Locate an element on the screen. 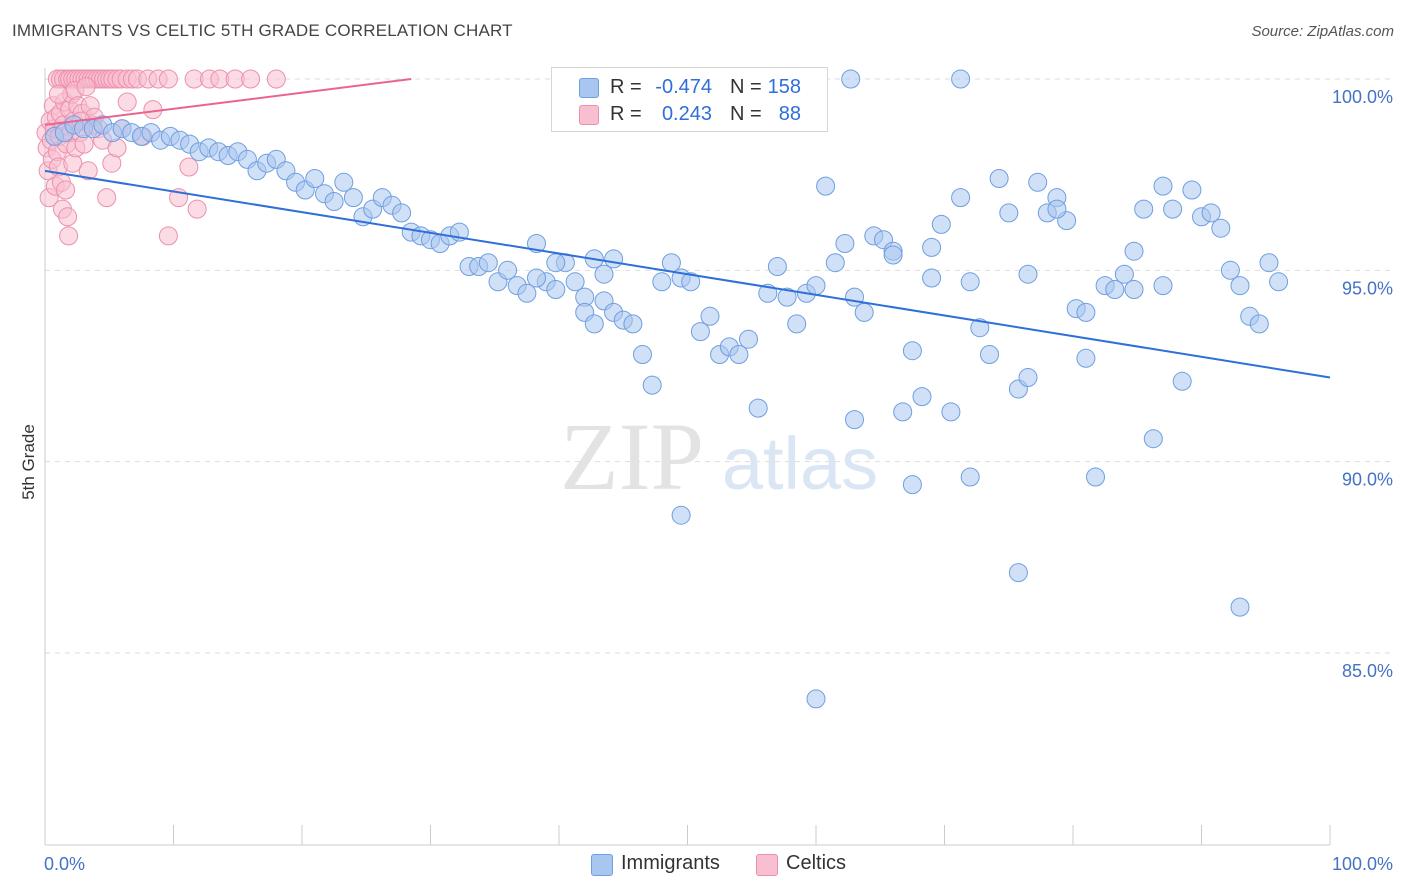 The height and width of the screenshot is (892, 1406). legend-swatch-celtics is located at coordinates (589, 115).